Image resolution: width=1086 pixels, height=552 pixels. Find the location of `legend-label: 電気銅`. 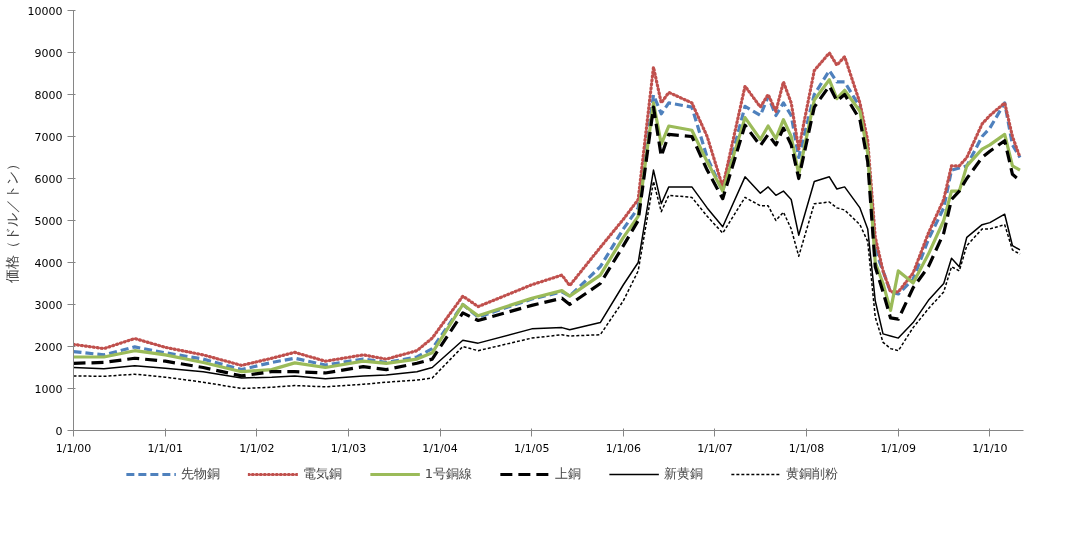

legend-label: 電気銅 is located at coordinates (322, 474).